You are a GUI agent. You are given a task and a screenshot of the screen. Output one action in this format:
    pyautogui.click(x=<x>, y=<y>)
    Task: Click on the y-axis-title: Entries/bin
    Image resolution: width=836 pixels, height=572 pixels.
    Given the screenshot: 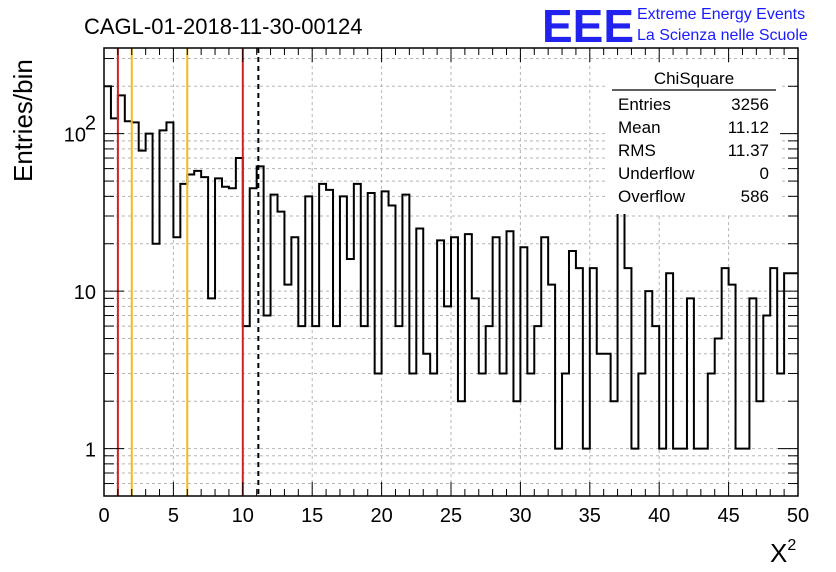 What is the action you would take?
    pyautogui.click(x=23, y=120)
    